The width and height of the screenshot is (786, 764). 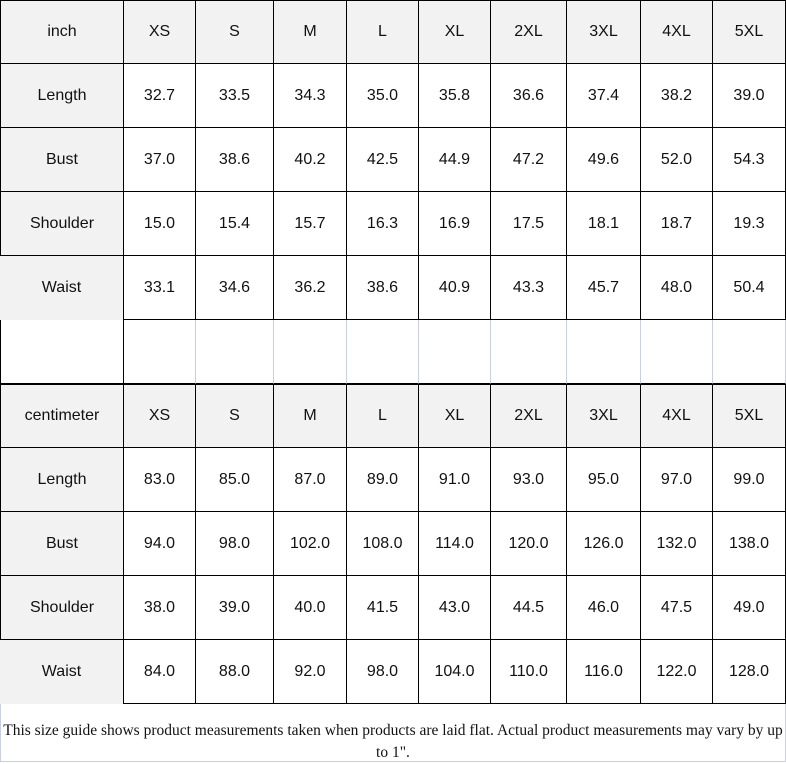 I want to click on measurement-cell: 41.5, so click(x=383, y=608).